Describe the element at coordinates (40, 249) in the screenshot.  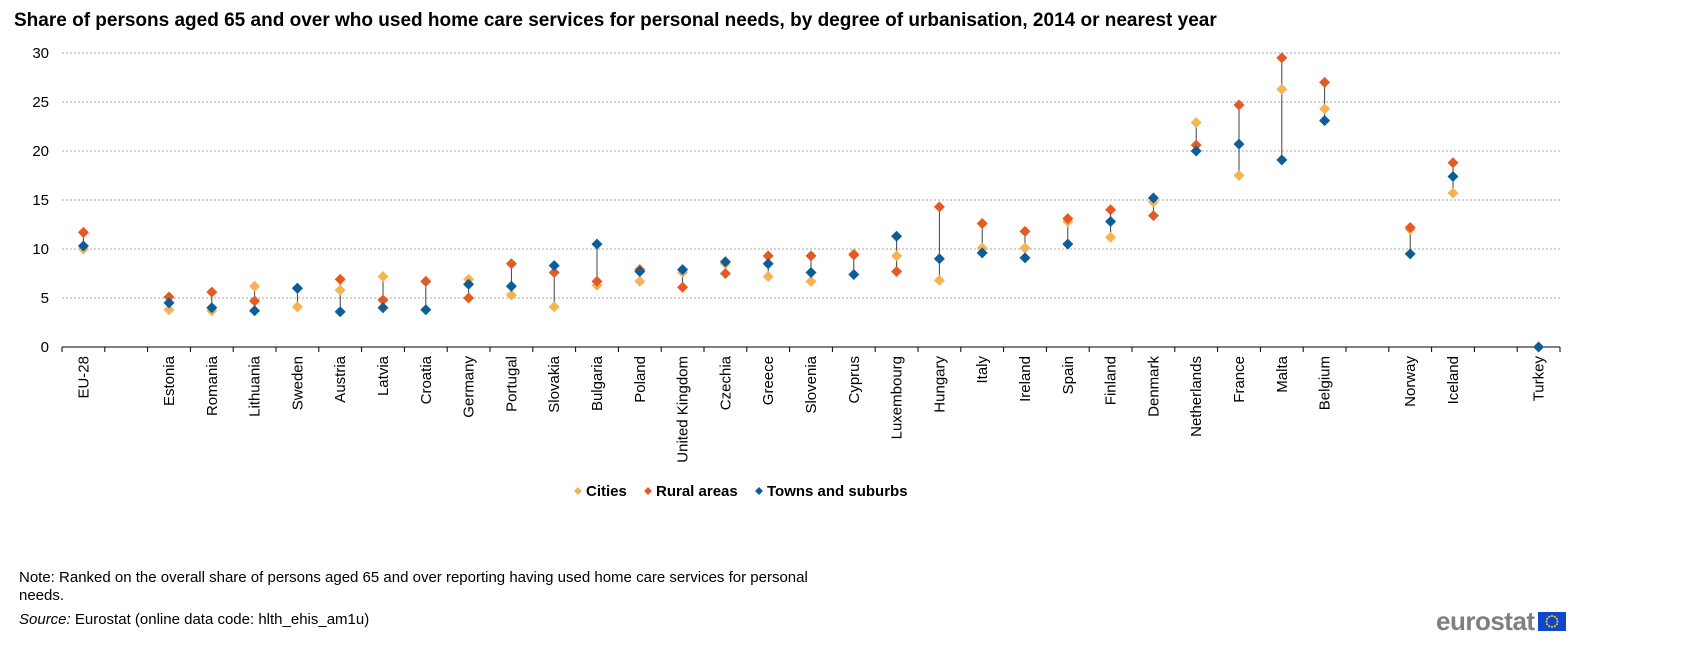
I see `y-tick-label-10: 10` at that location.